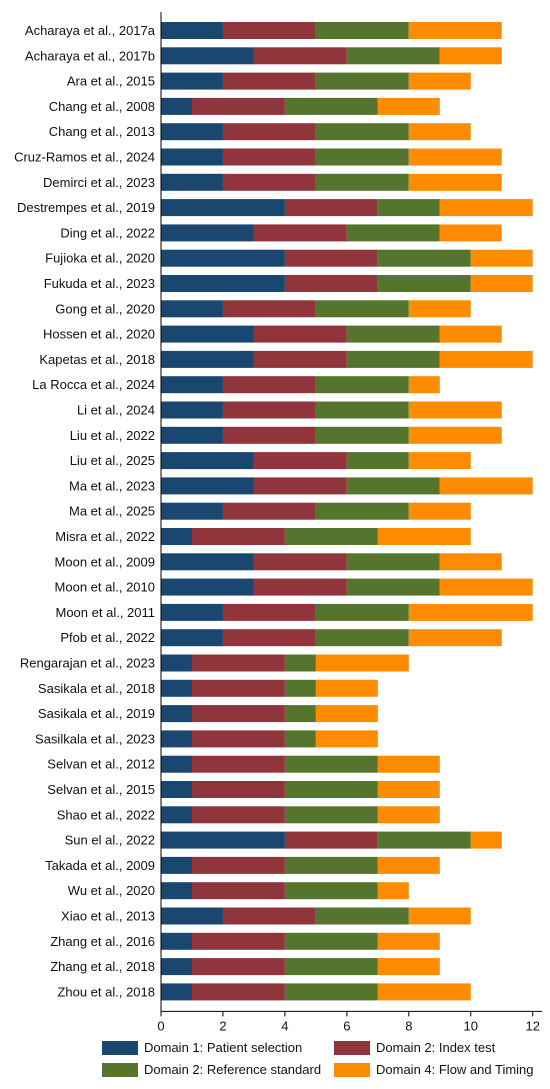  I want to click on legend-item-patient-selection: Domain 1: Patient selection, so click(202, 1047).